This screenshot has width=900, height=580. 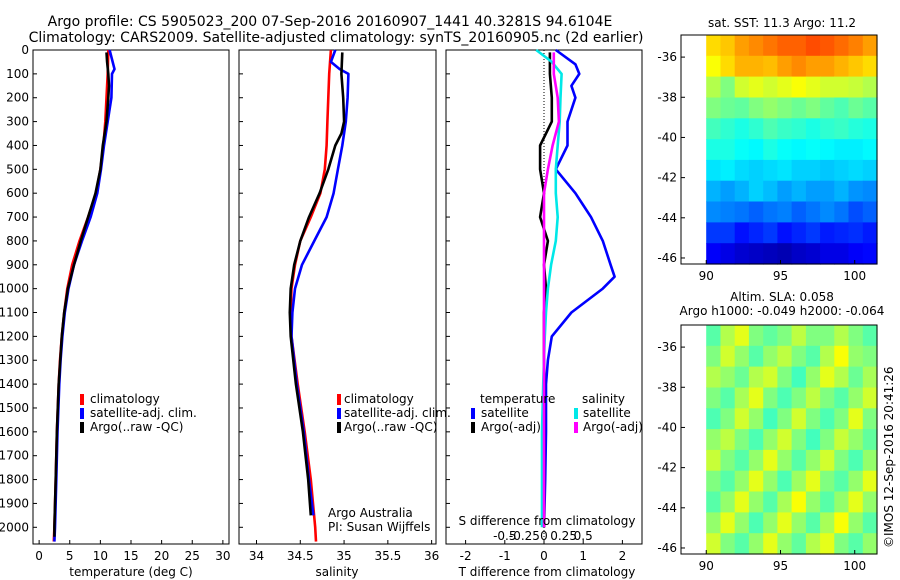 What do you see at coordinates (343, 556) in the screenshot?
I see `x-tick-label: 35` at bounding box center [343, 556].